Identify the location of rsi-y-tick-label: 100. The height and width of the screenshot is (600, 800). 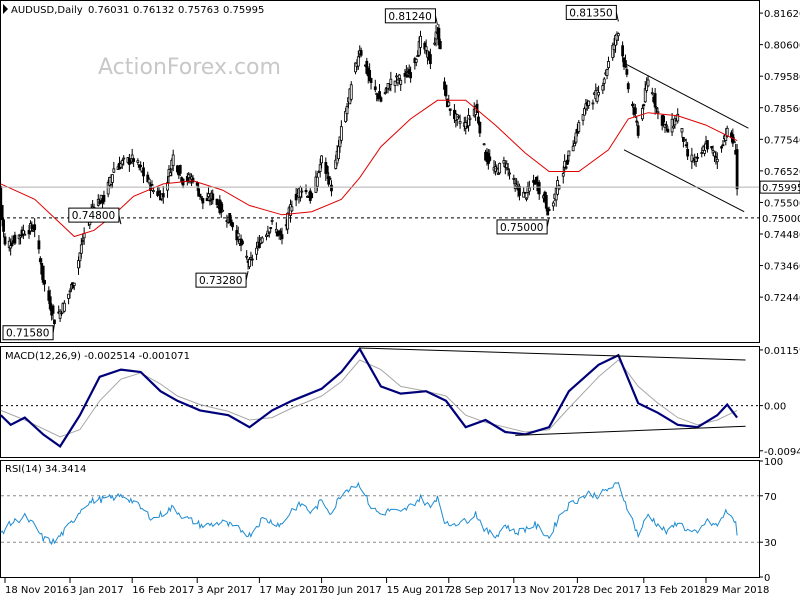
(773, 462).